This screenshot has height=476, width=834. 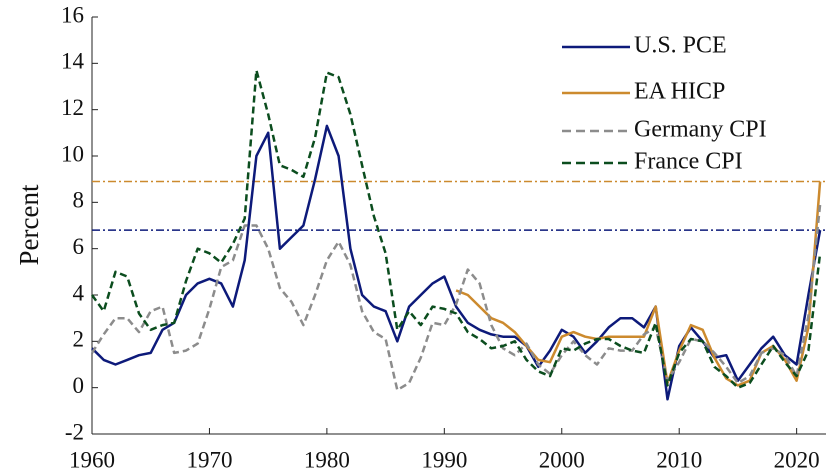 I want to click on y-tick-label: 16, so click(x=72, y=14).